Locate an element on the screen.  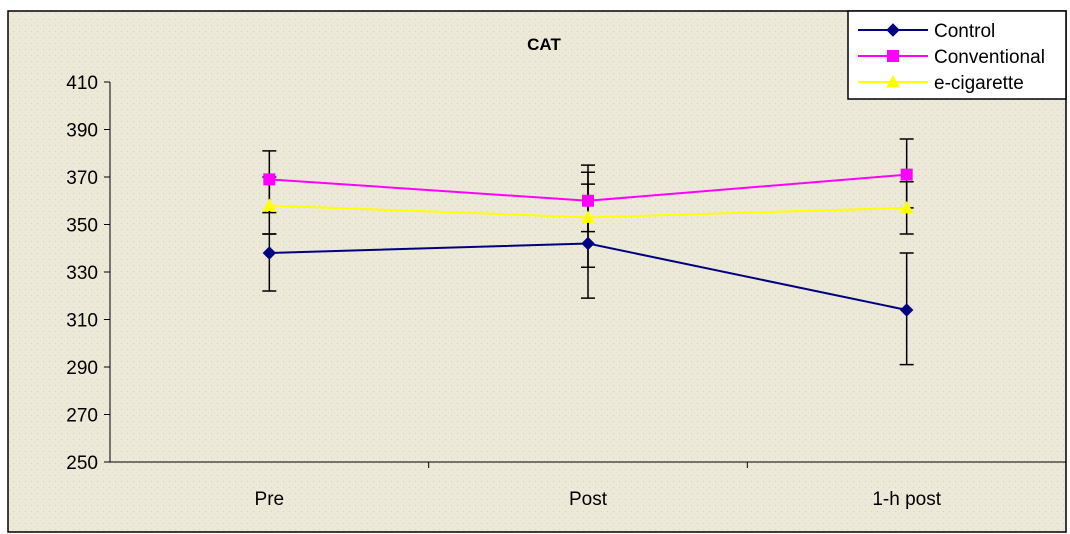
y-tick-label: 330 is located at coordinates (82, 273).